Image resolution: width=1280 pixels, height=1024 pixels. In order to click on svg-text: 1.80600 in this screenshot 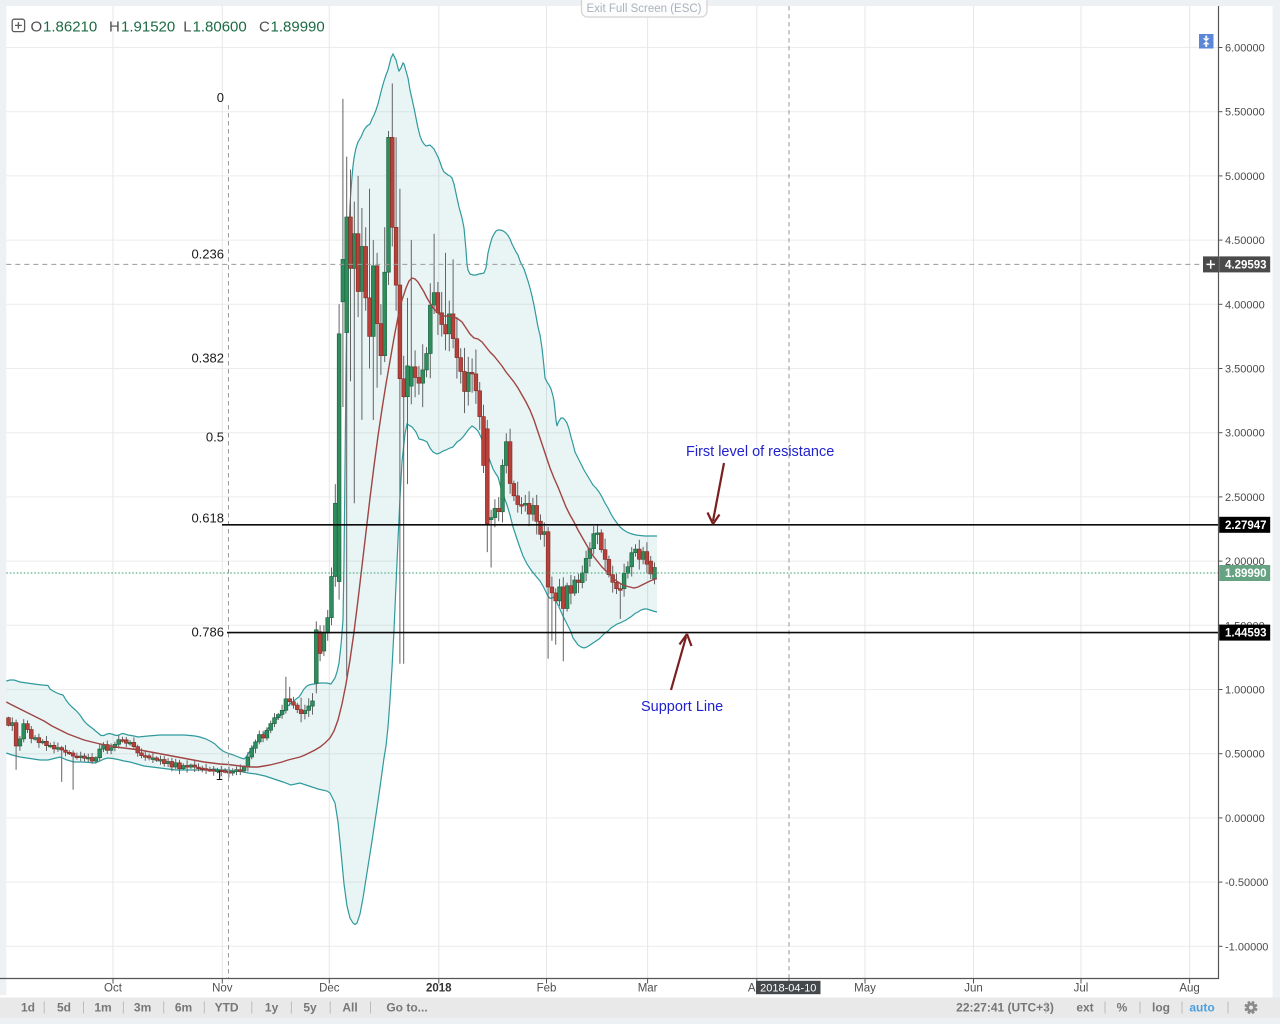, I will do `click(220, 27)`.